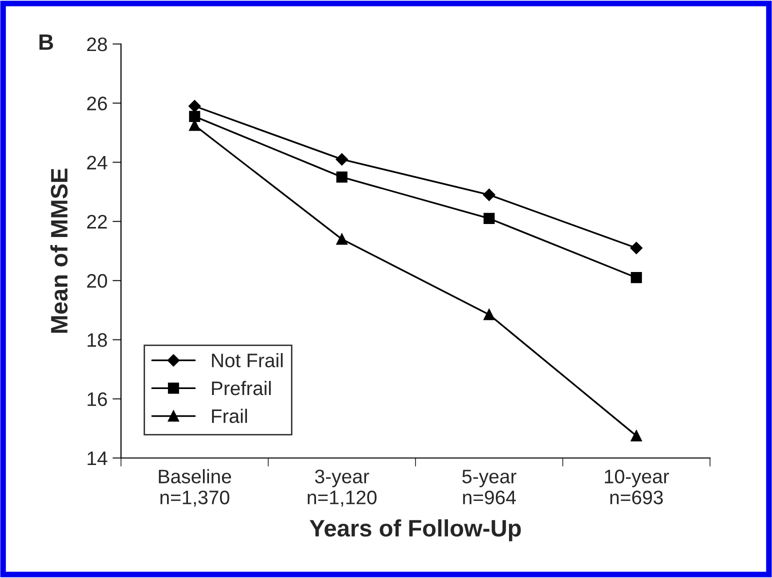  What do you see at coordinates (97, 44) in the screenshot?
I see `y-tick-label: 28` at bounding box center [97, 44].